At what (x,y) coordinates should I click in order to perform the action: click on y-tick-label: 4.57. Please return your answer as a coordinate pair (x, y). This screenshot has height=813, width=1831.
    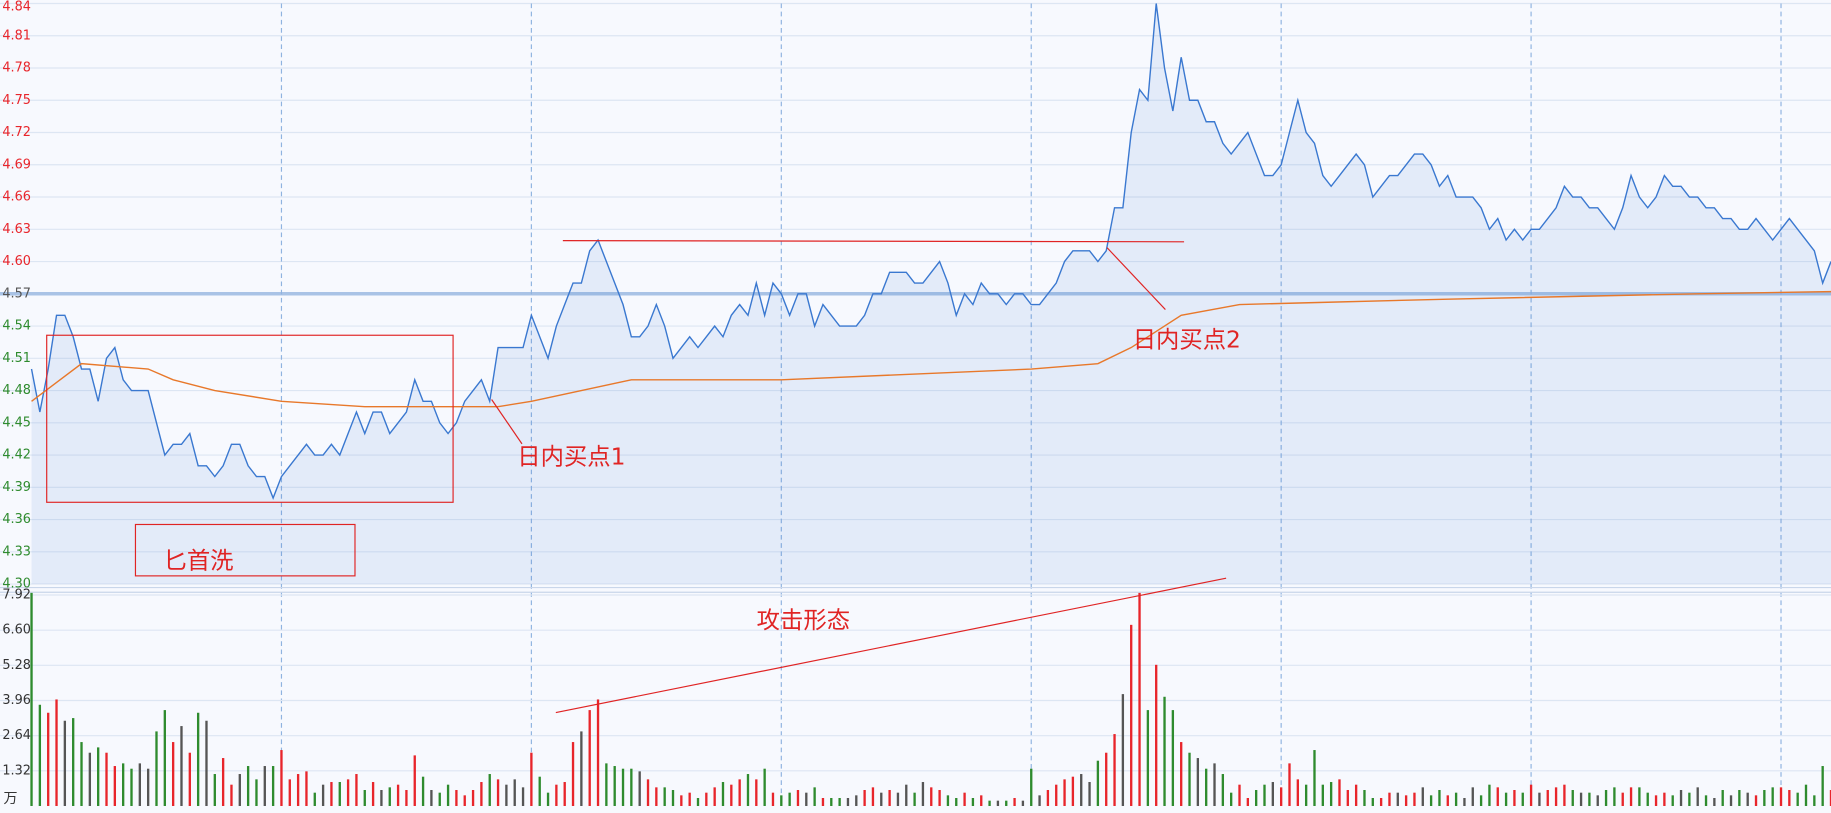
    Looking at the image, I should click on (16, 293).